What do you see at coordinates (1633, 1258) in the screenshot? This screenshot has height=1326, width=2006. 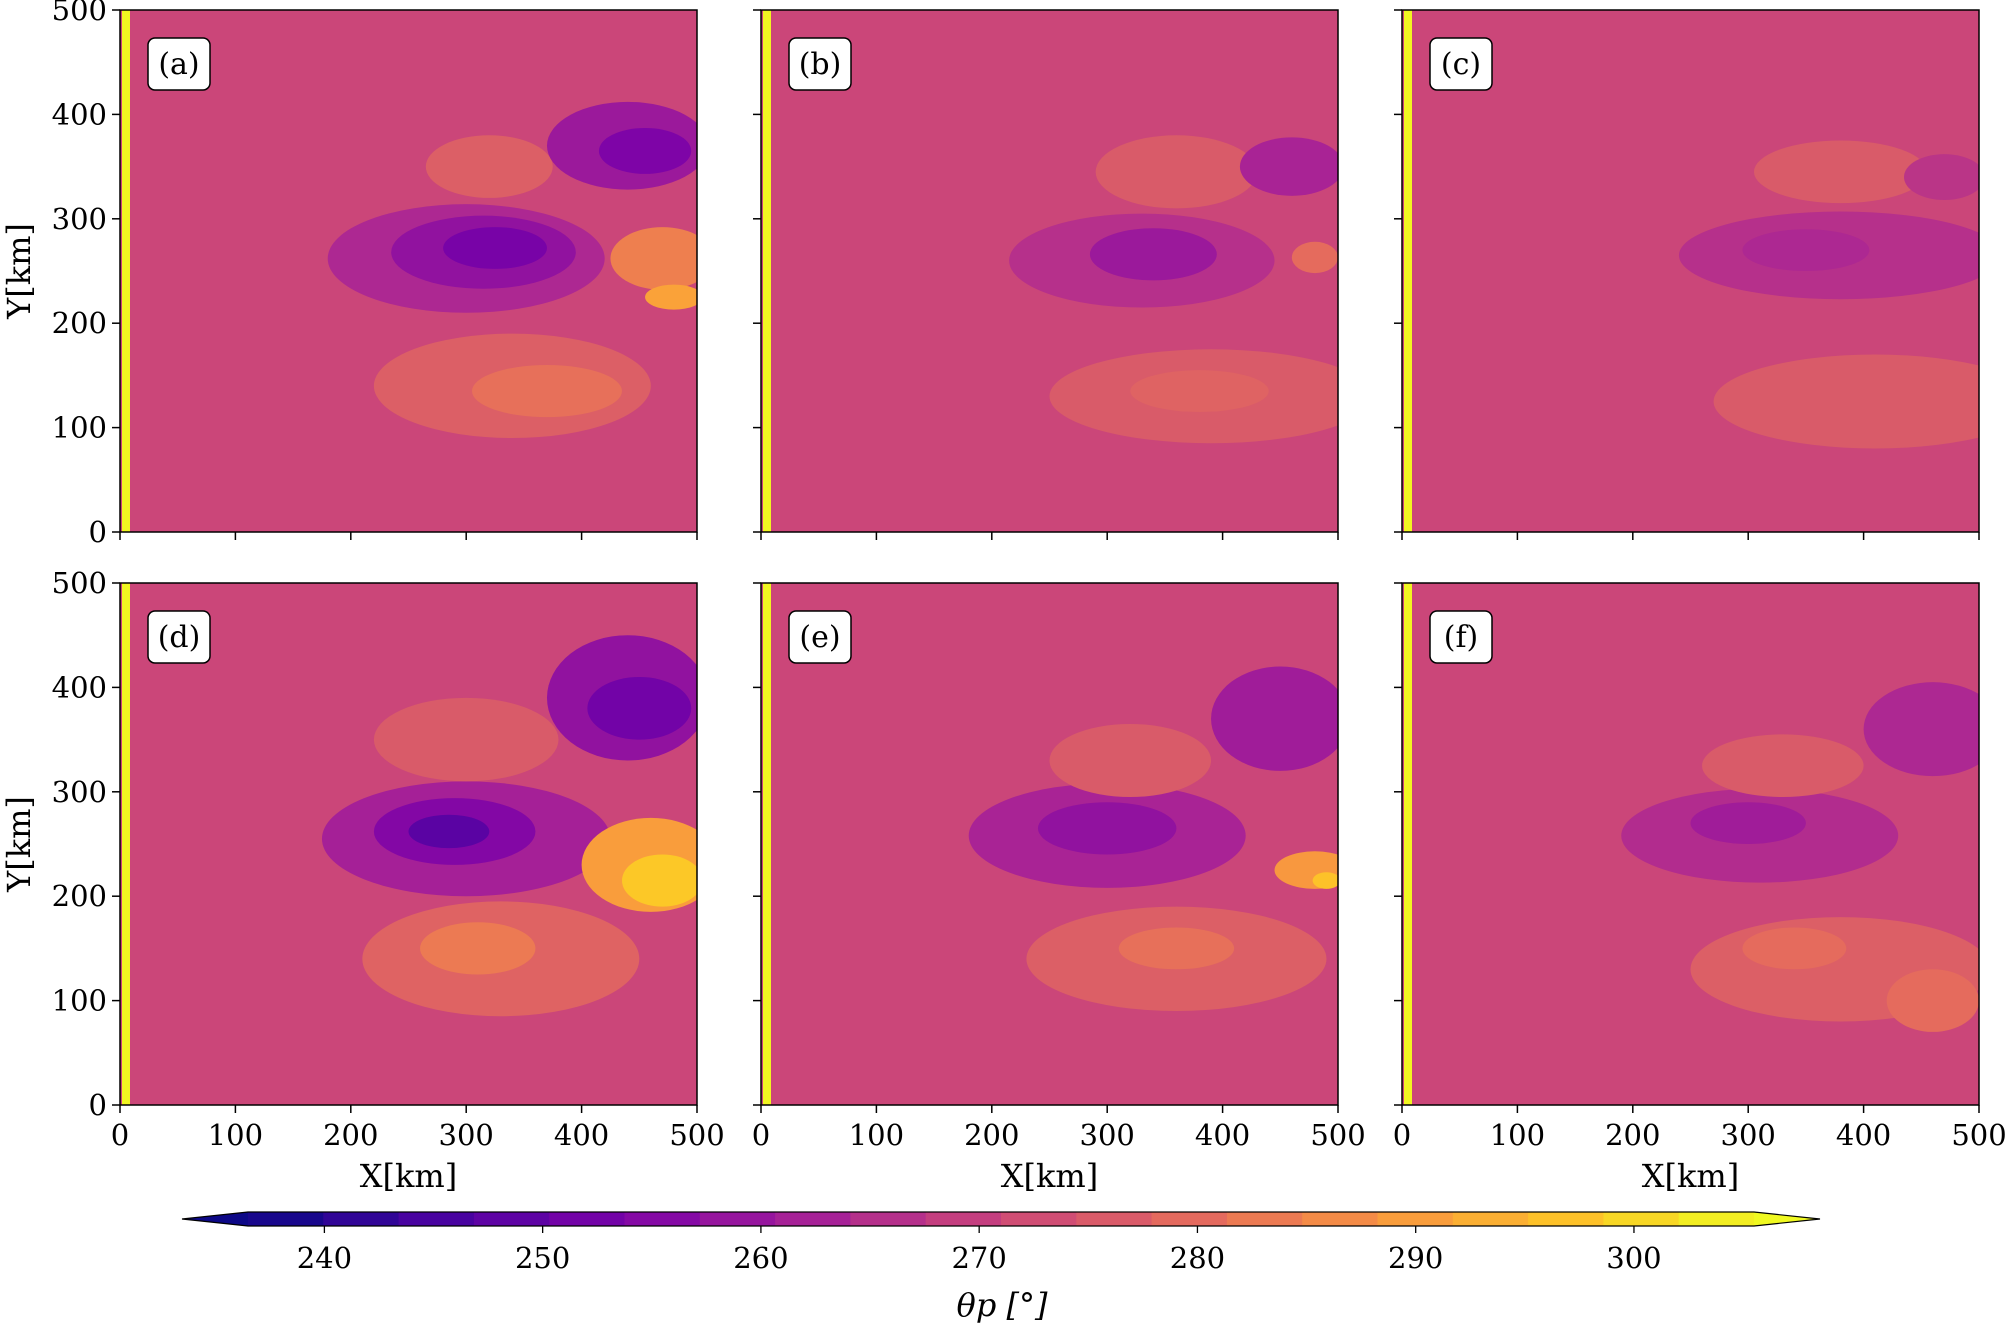 I see `colorbar-tick-label: 300` at bounding box center [1633, 1258].